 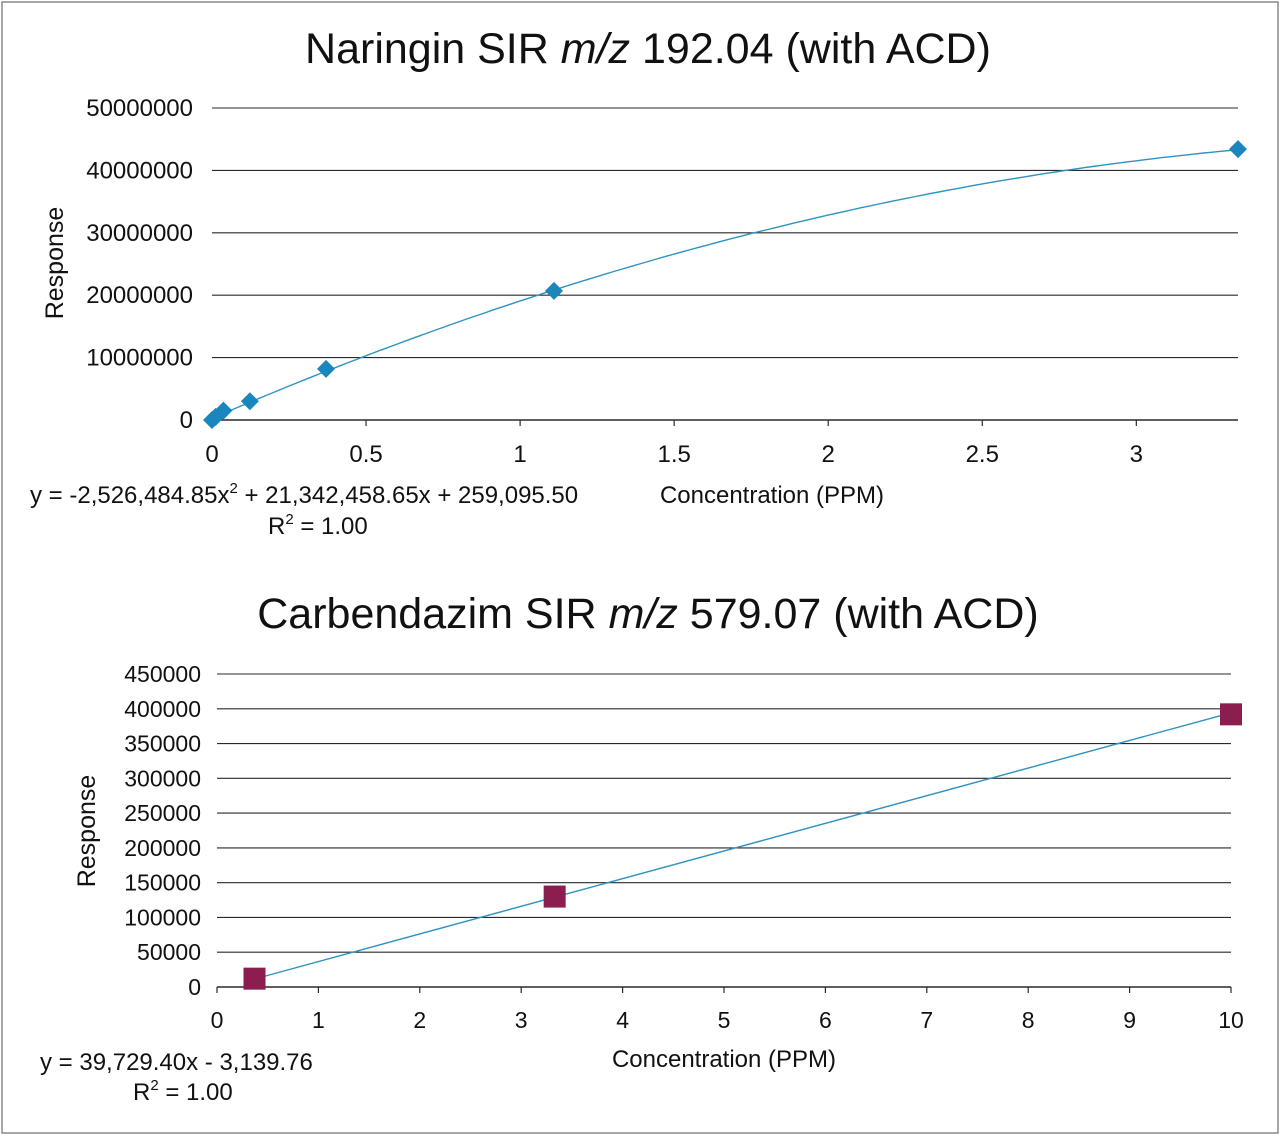 What do you see at coordinates (1028, 1020) in the screenshot?
I see `x-tick-label: 8` at bounding box center [1028, 1020].